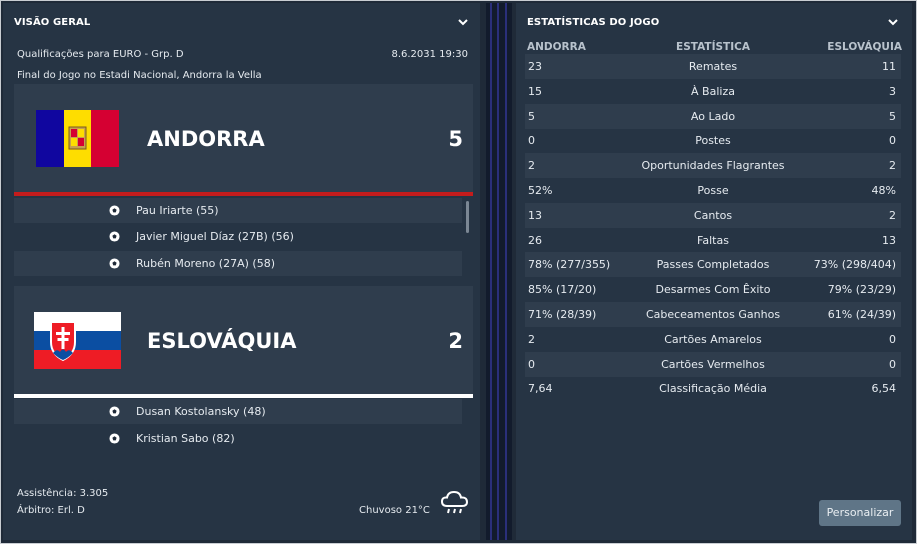 The width and height of the screenshot is (917, 544). I want to click on away-scorer-row: Dusan Kostolansky (48), so click(238, 411).